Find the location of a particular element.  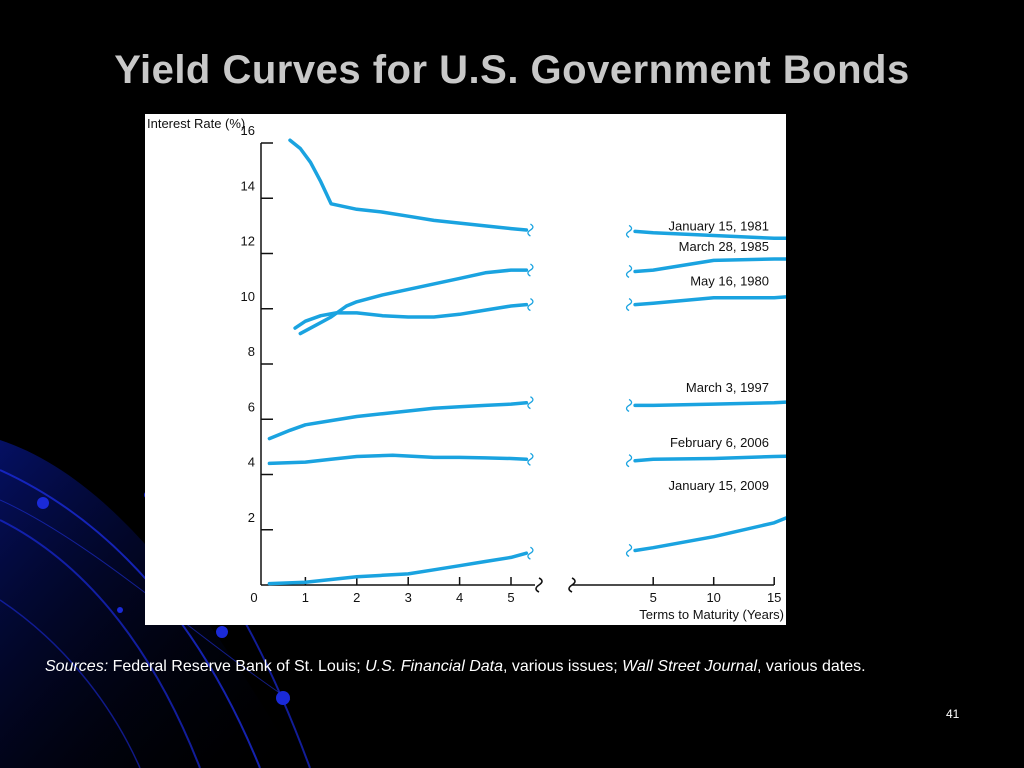

y-tick-label: 2 is located at coordinates (251, 517).